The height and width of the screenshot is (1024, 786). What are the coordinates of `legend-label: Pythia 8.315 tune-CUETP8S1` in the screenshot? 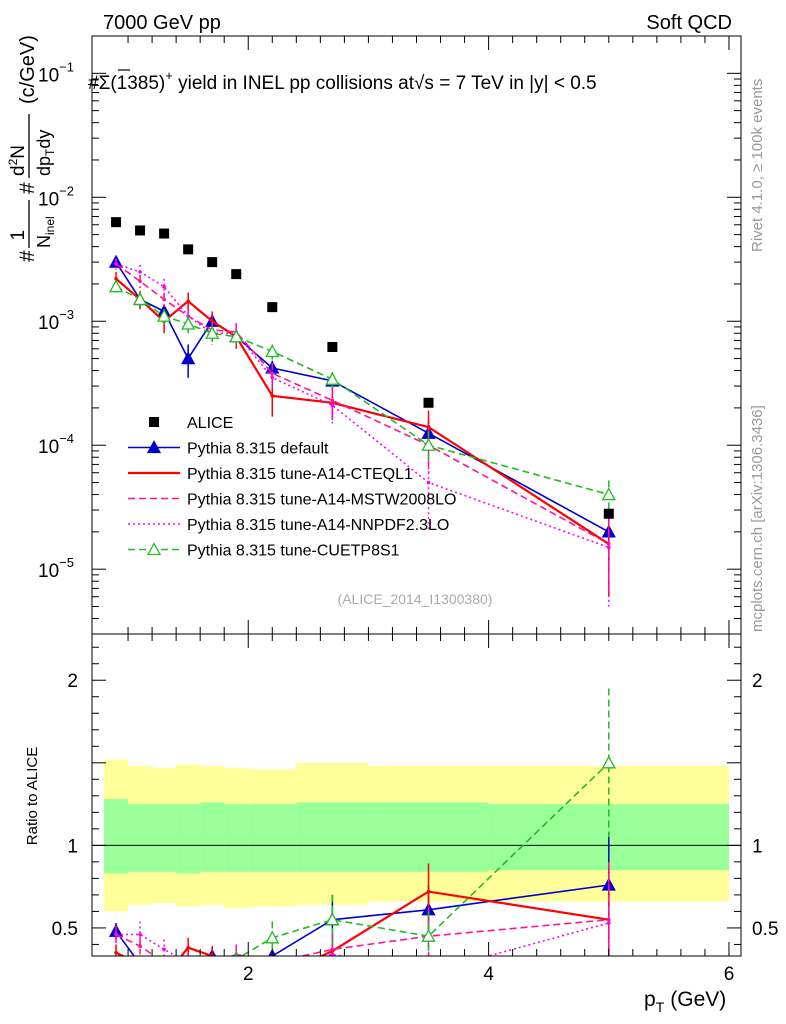 It's located at (293, 551).